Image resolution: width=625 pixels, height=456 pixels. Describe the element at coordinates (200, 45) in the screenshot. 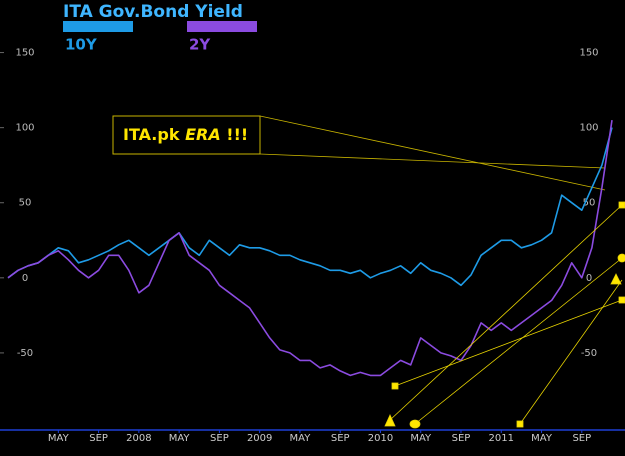

I see `legend-label: 2Y` at that location.